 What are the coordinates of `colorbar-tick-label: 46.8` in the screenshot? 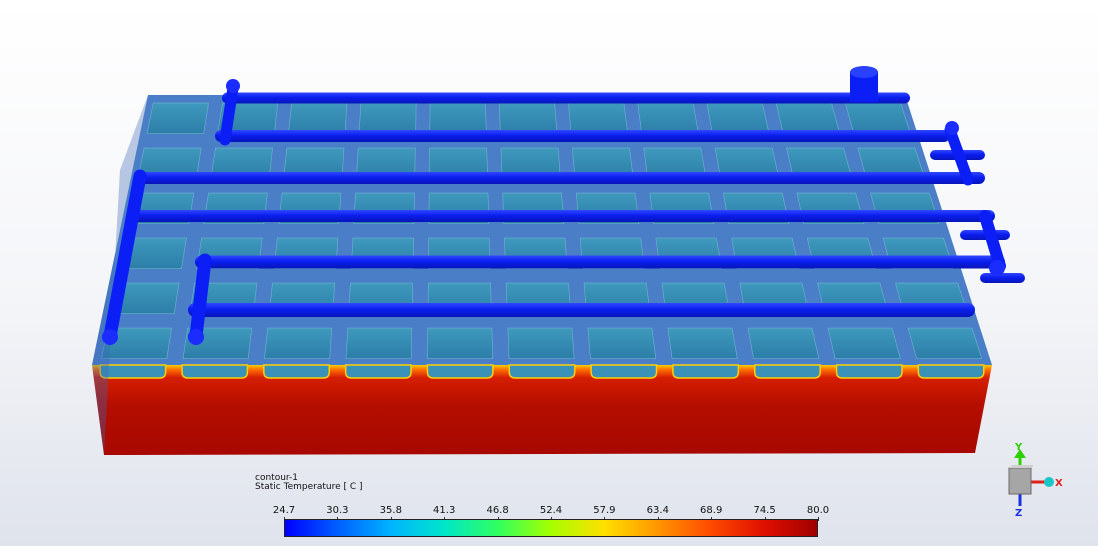 It's located at (497, 510).